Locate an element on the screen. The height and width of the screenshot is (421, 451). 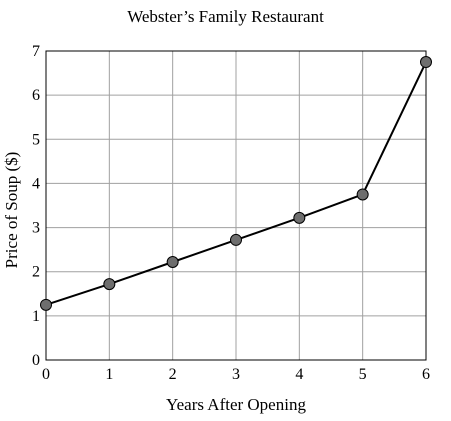
x-tick-label: 4 is located at coordinates (299, 374).